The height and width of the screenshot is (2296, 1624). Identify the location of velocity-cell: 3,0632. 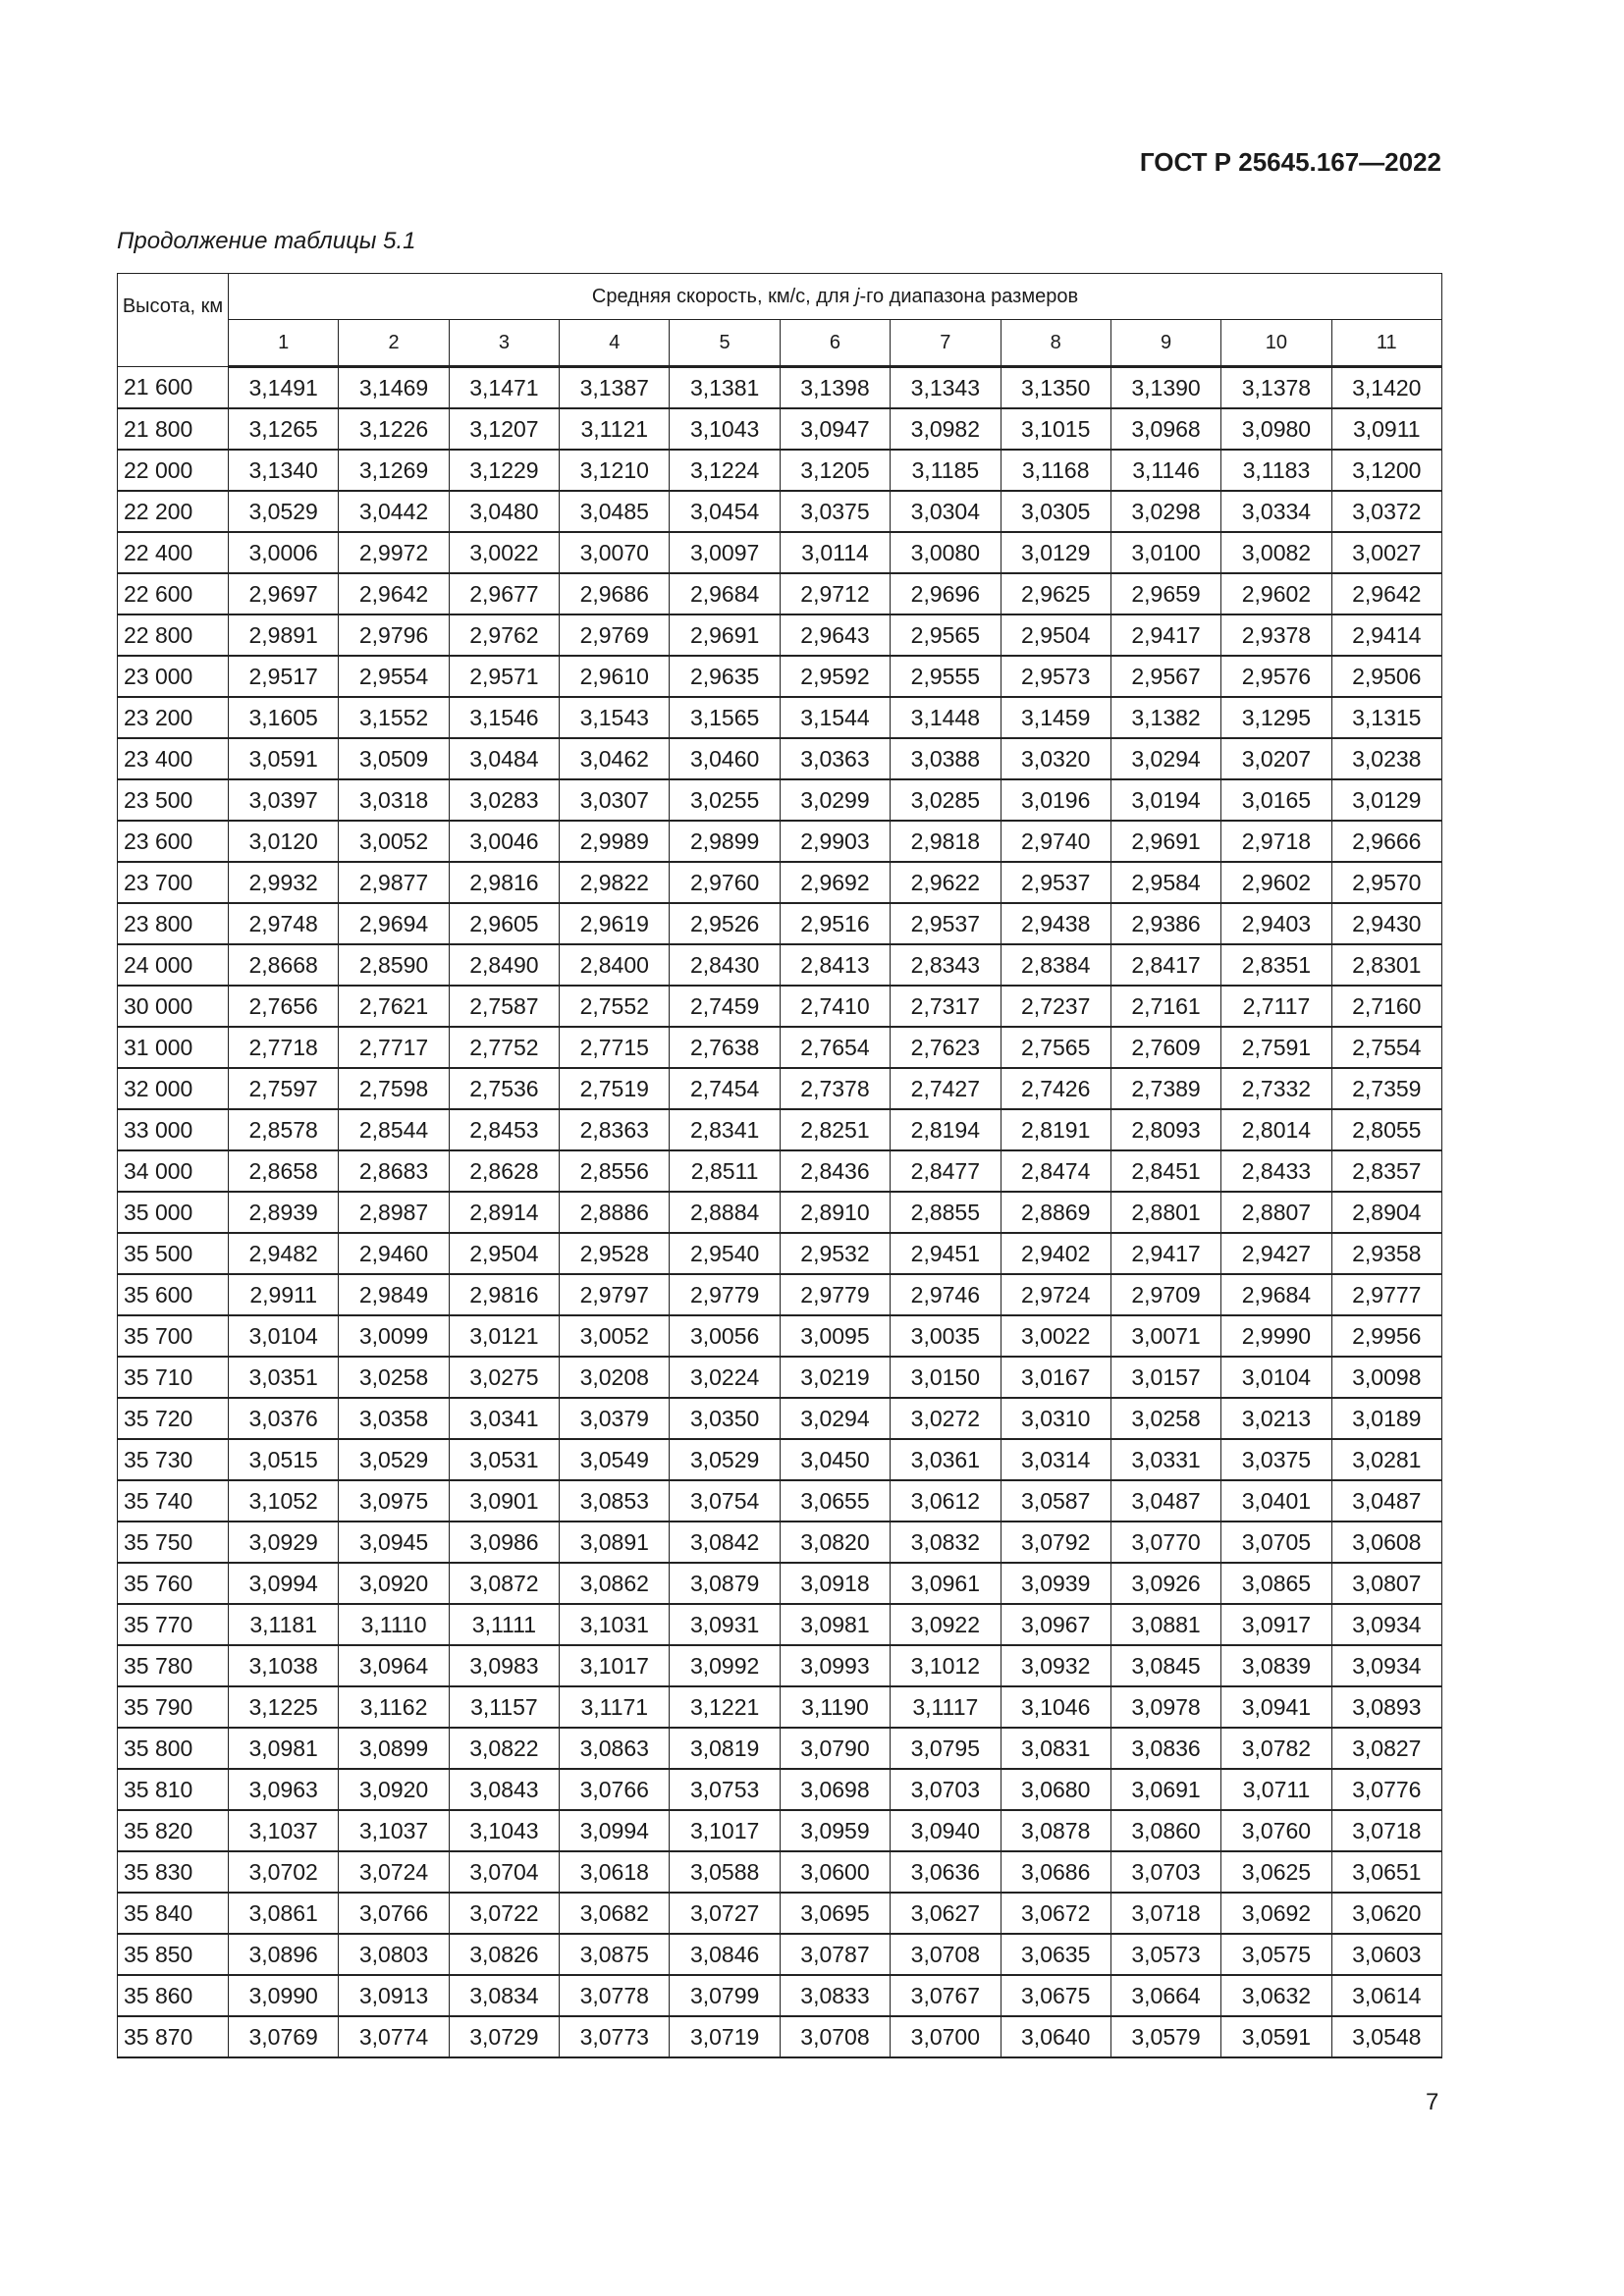
(1276, 1995).